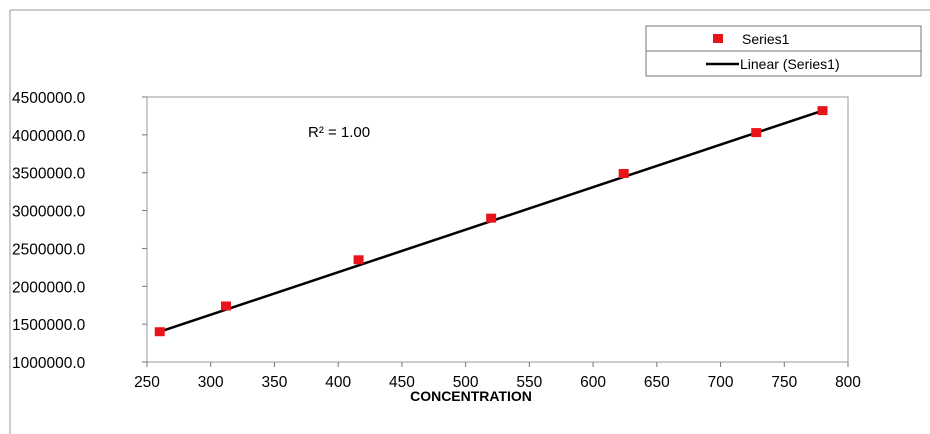 Image resolution: width=930 pixels, height=434 pixels. Describe the element at coordinates (211, 382) in the screenshot. I see `x-tick-label: 300` at that location.